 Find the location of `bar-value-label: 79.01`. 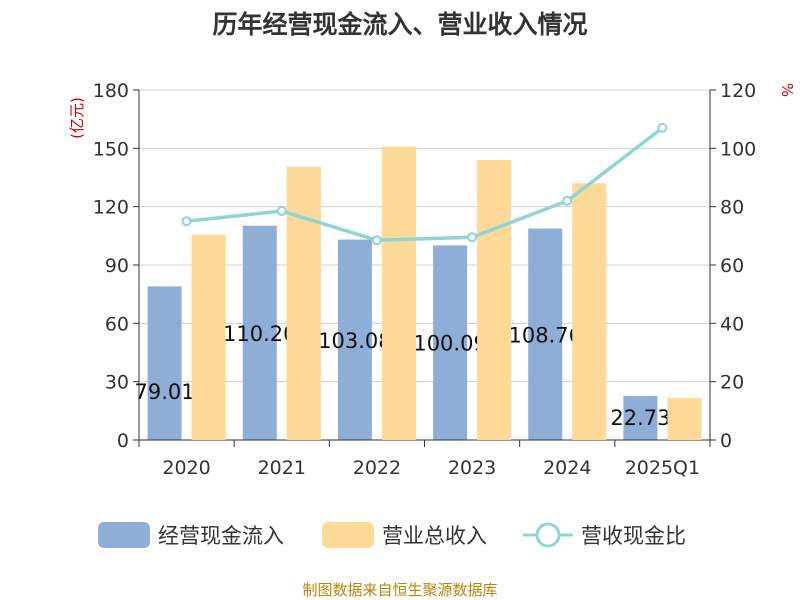

bar-value-label: 79.01 is located at coordinates (165, 392).